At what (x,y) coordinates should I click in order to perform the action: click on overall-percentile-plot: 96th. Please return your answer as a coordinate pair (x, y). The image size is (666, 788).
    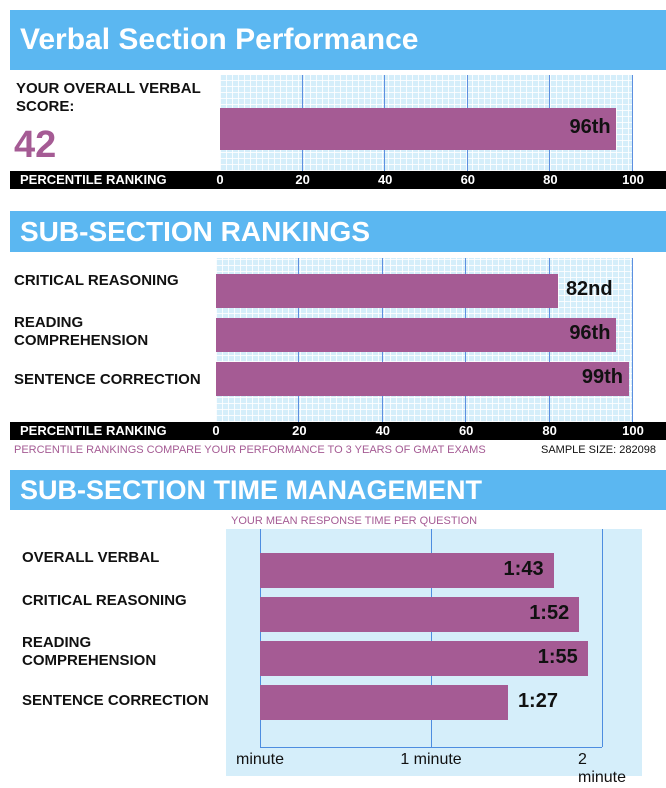
    Looking at the image, I should click on (426, 123).